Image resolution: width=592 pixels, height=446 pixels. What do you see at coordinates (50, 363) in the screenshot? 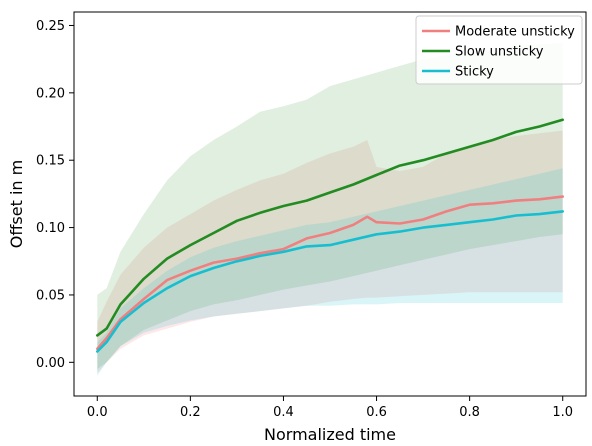
I see `y-tick-label: 0.00` at bounding box center [50, 363].